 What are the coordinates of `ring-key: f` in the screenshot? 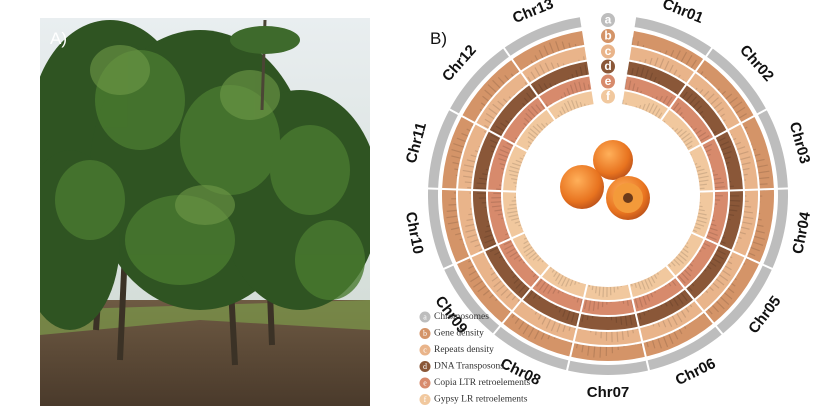 It's located at (608, 96).